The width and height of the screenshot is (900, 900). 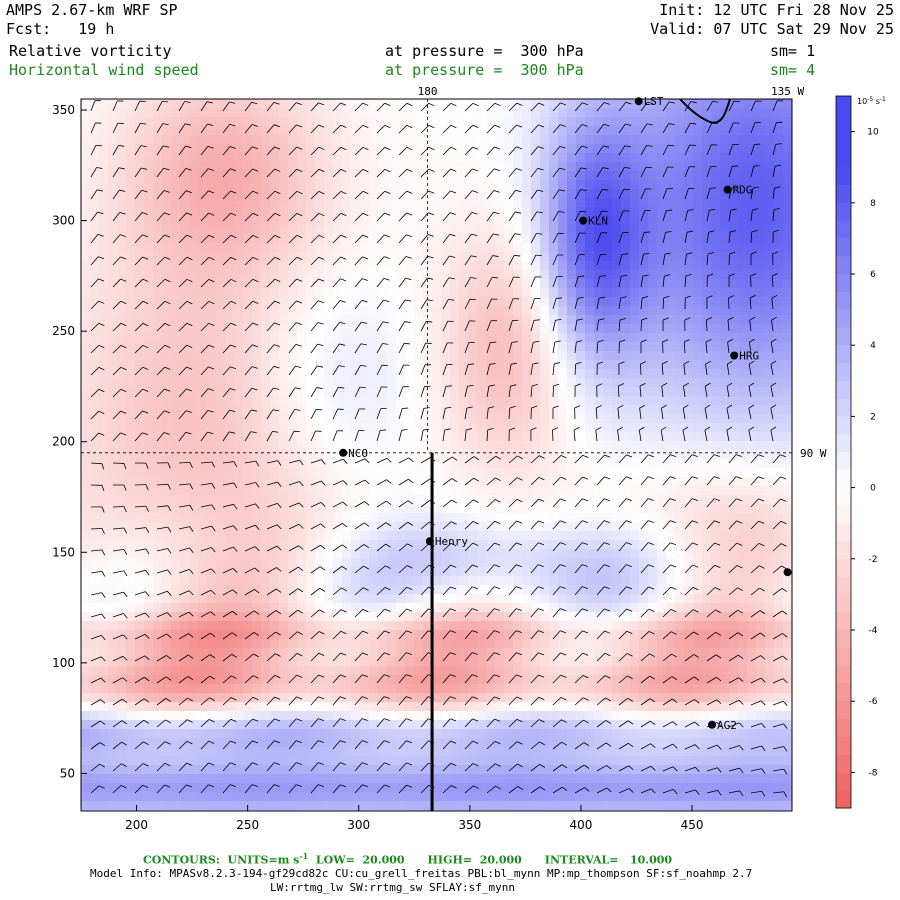 What do you see at coordinates (358, 825) in the screenshot?
I see `x-tick-label: 300` at bounding box center [358, 825].